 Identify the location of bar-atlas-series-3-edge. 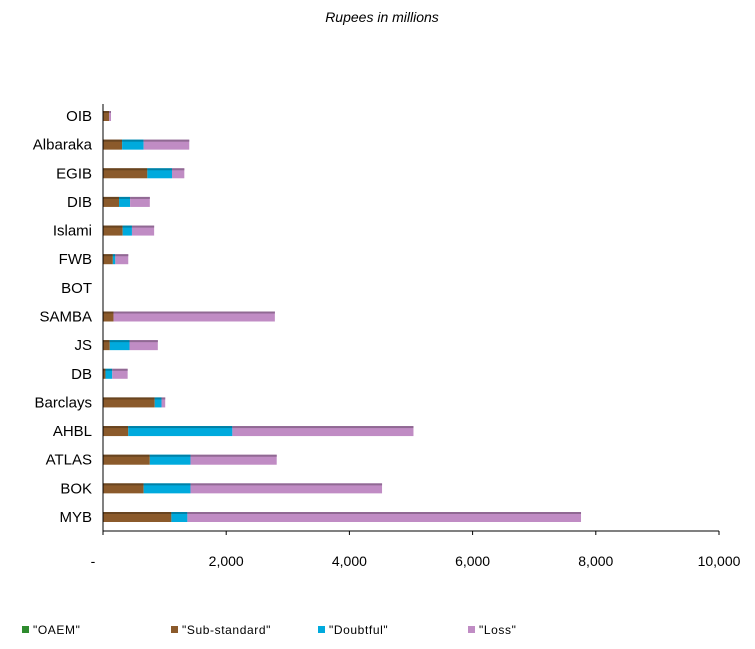
(170, 455).